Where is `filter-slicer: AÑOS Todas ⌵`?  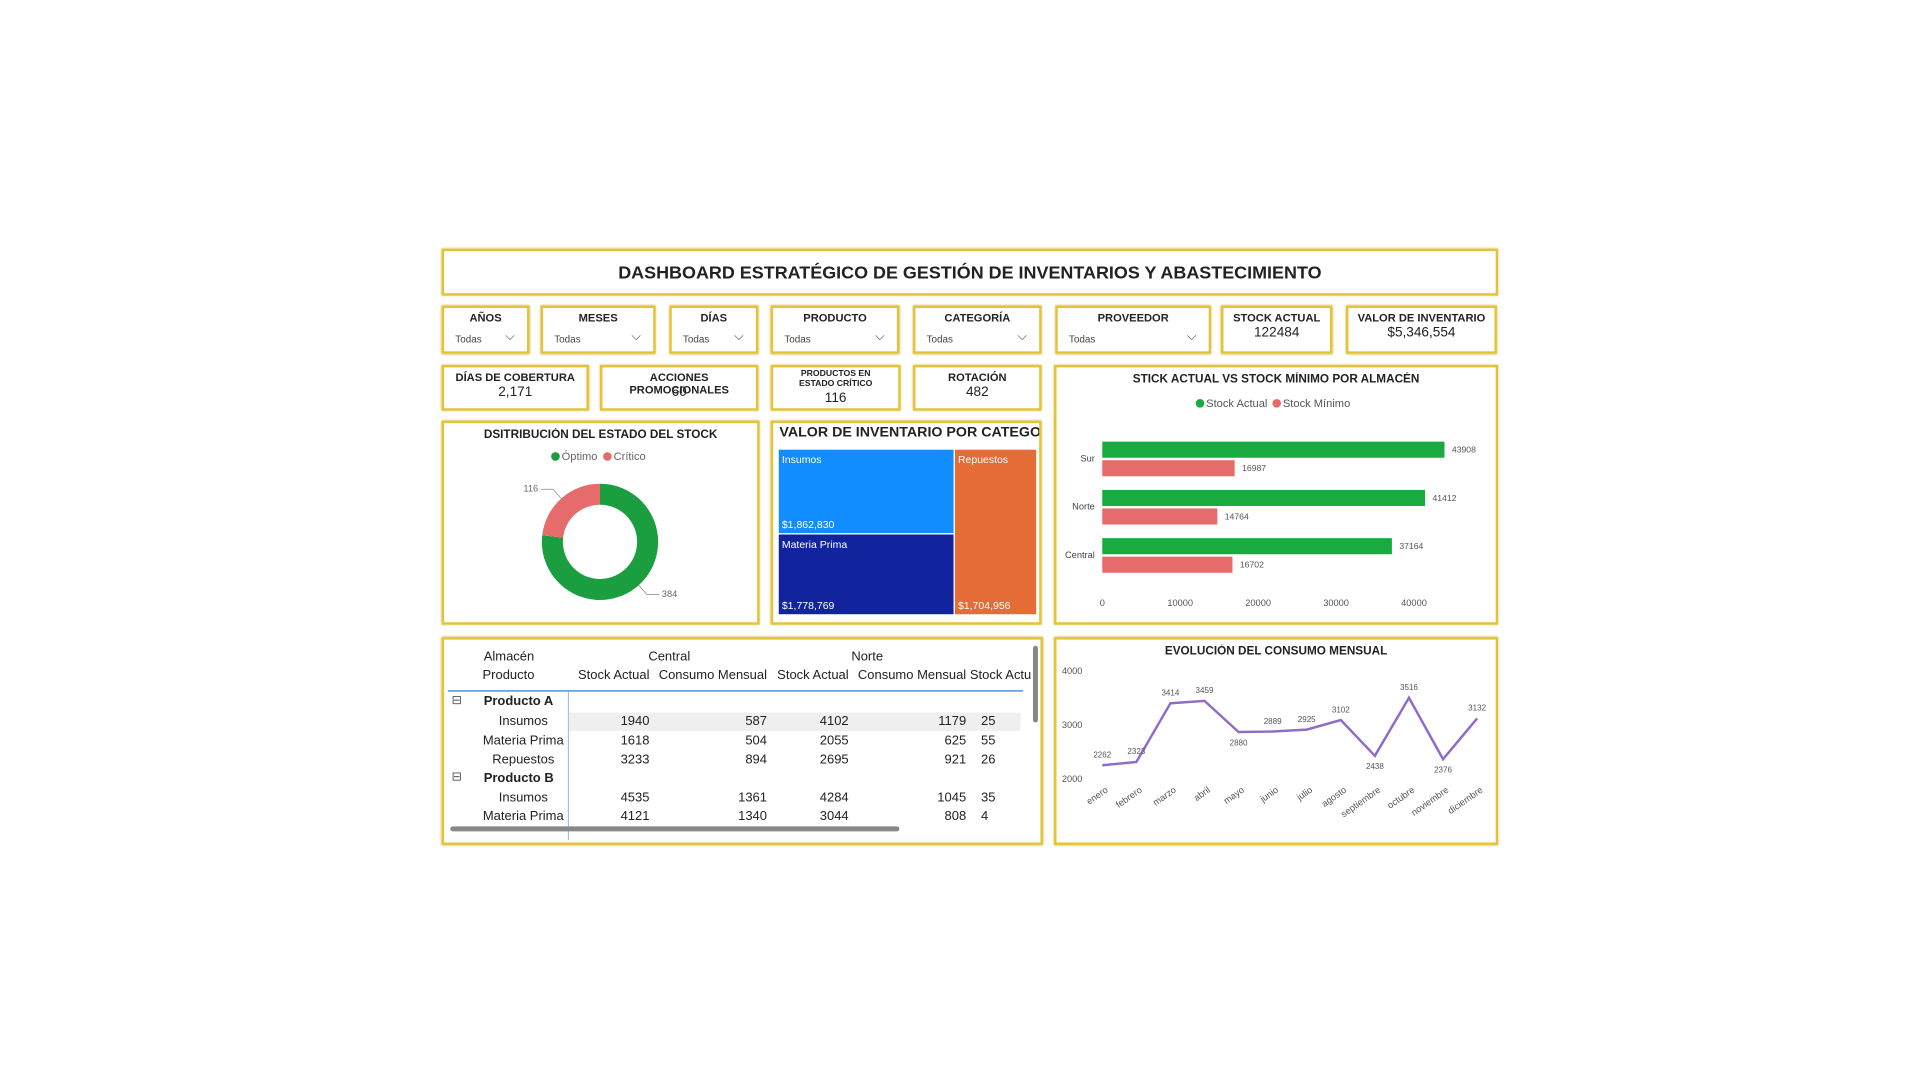
filter-slicer: AÑOS Todas ⌵ is located at coordinates (485, 329).